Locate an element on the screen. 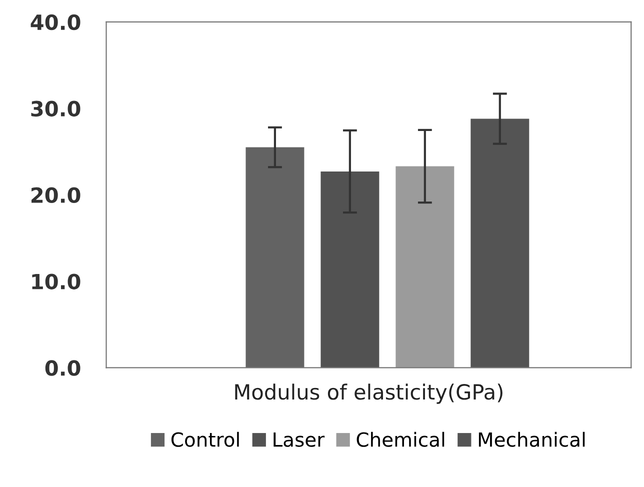 This screenshot has width=644, height=487. legend-label: Mechanical is located at coordinates (531, 439).